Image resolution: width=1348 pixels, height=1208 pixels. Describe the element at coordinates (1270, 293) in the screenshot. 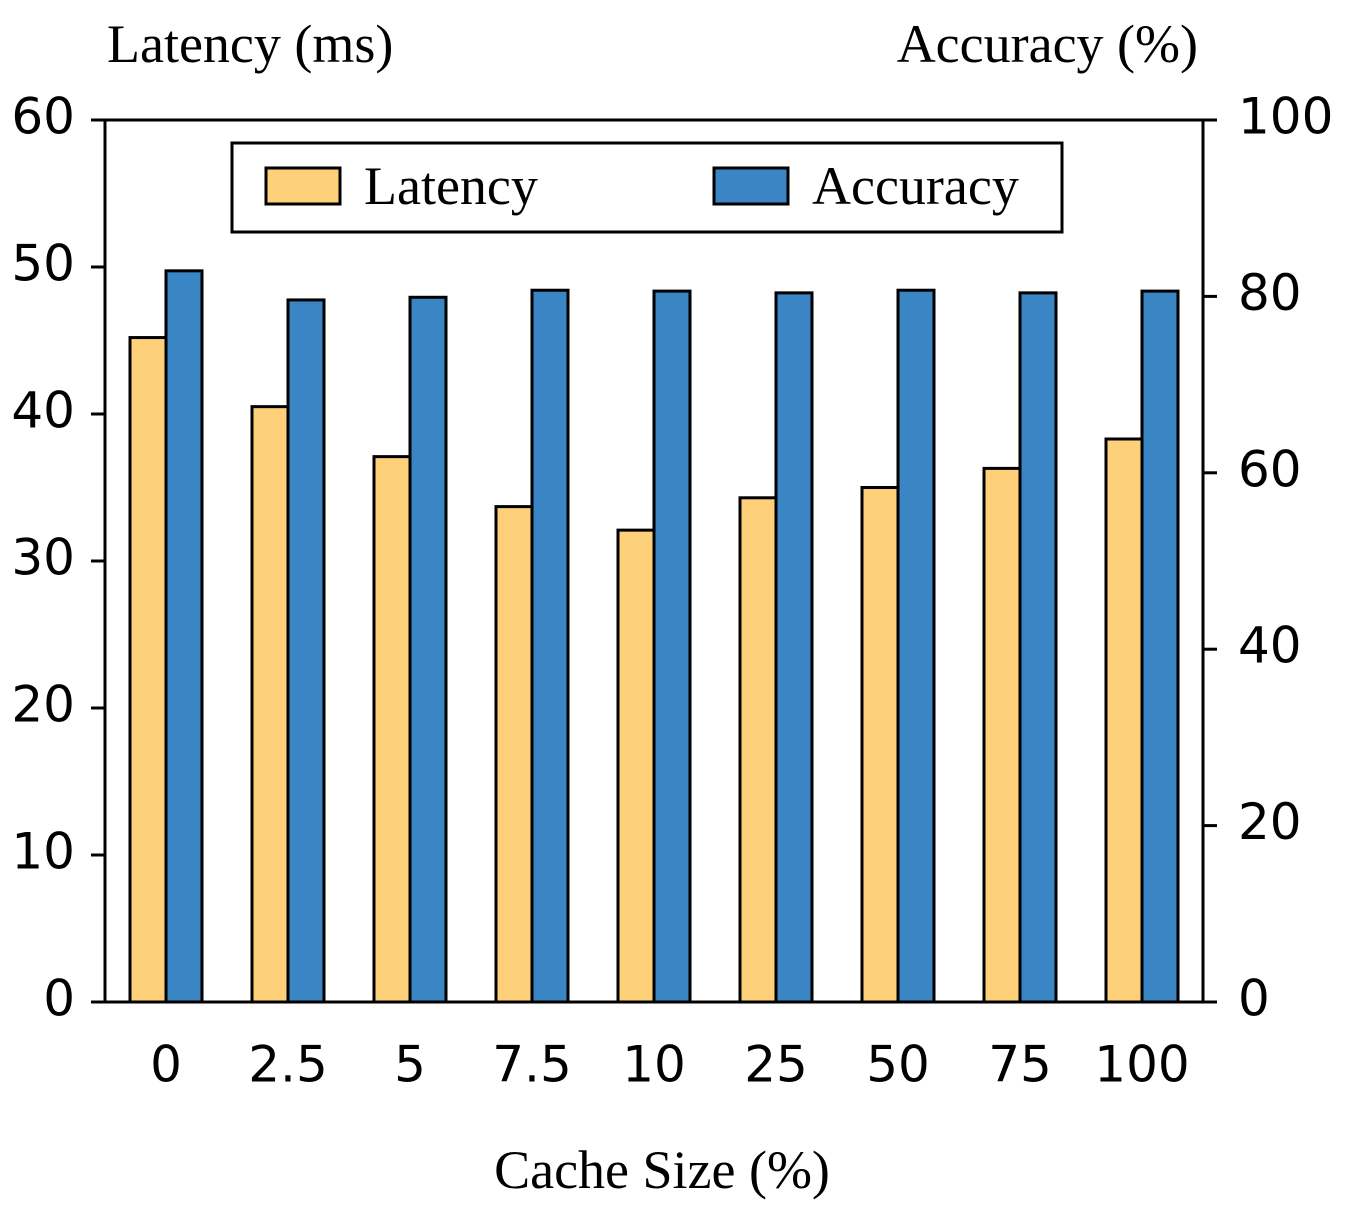

I see `y2-tick-label: 80` at that location.